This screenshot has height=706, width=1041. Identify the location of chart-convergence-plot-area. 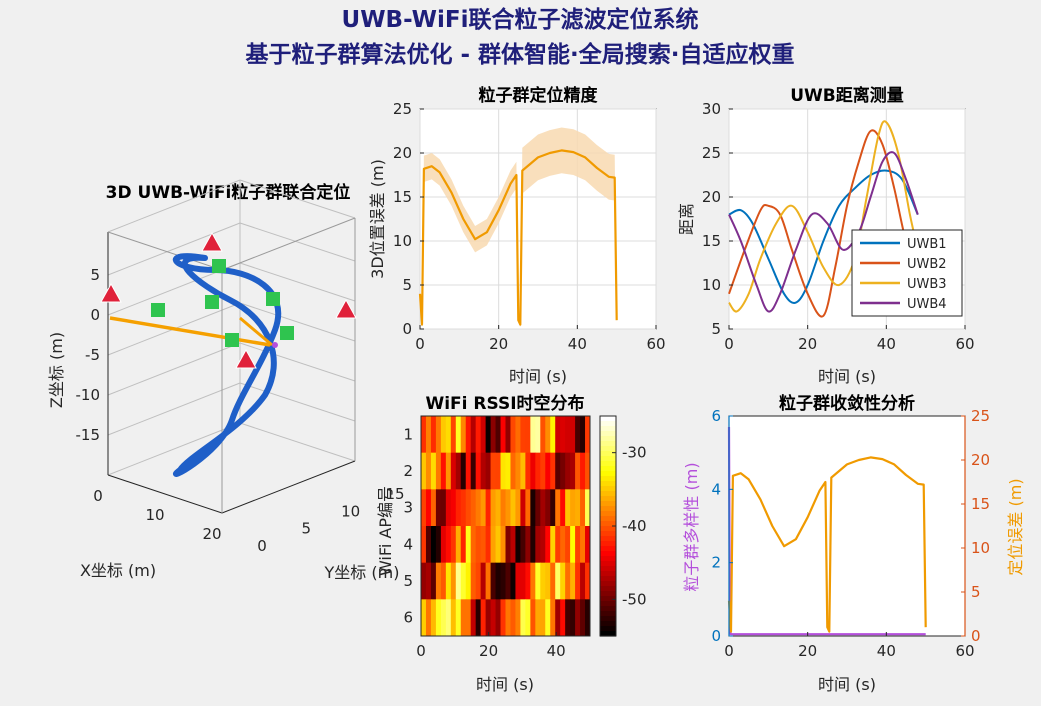
(847, 526).